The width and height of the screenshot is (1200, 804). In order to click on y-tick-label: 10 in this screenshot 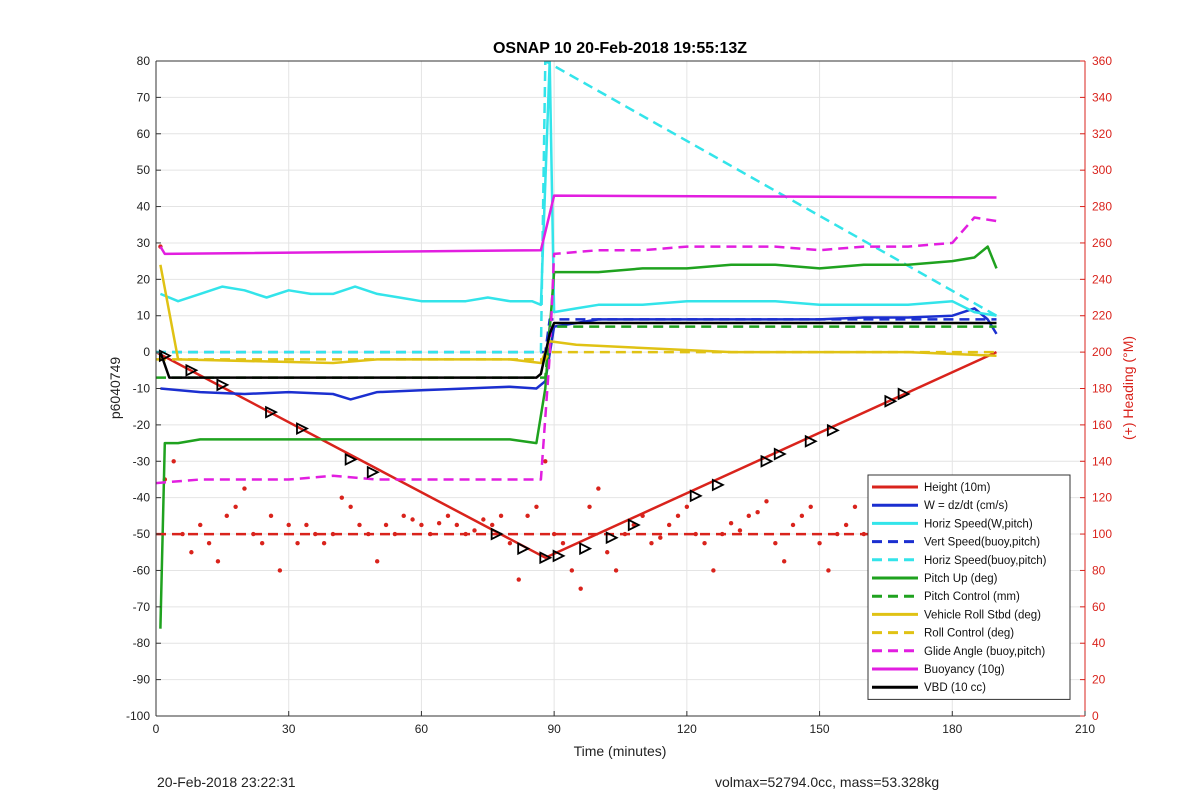, I will do `click(144, 316)`.